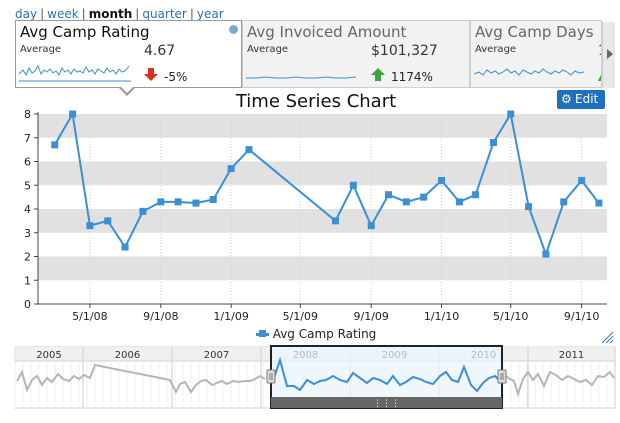  What do you see at coordinates (324, 334) in the screenshot?
I see `legend-label: Avg Camp Rating` at bounding box center [324, 334].